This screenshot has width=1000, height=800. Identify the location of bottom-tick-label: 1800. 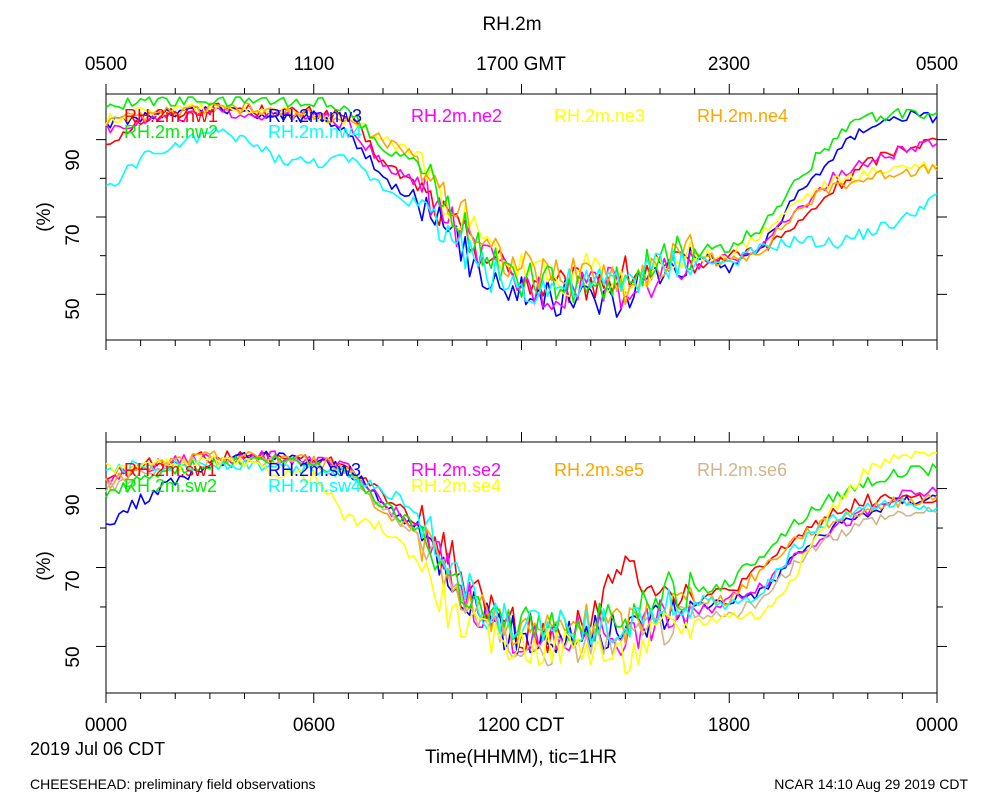
(729, 725).